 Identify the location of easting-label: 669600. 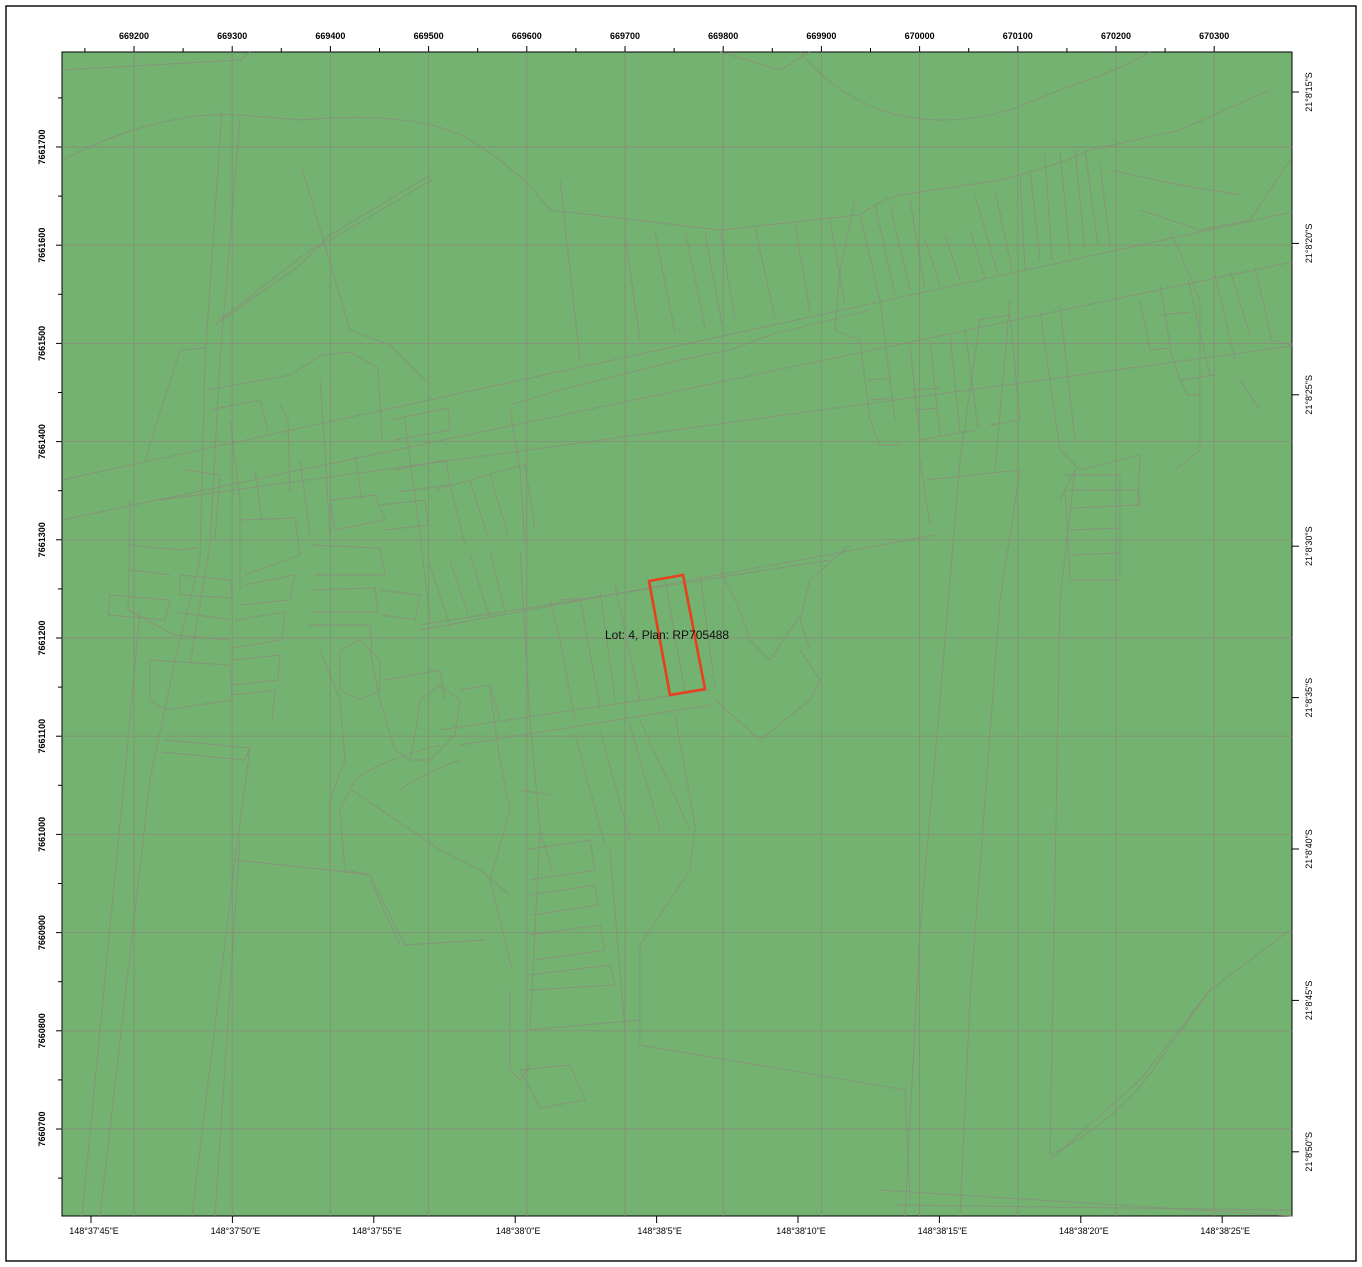
(527, 36).